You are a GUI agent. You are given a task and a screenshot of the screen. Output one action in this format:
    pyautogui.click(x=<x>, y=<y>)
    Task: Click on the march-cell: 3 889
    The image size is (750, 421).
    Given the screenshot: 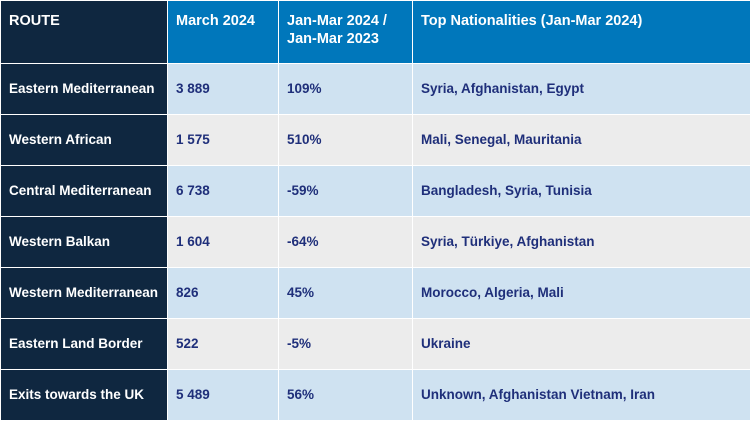 What is the action you would take?
    pyautogui.click(x=223, y=89)
    